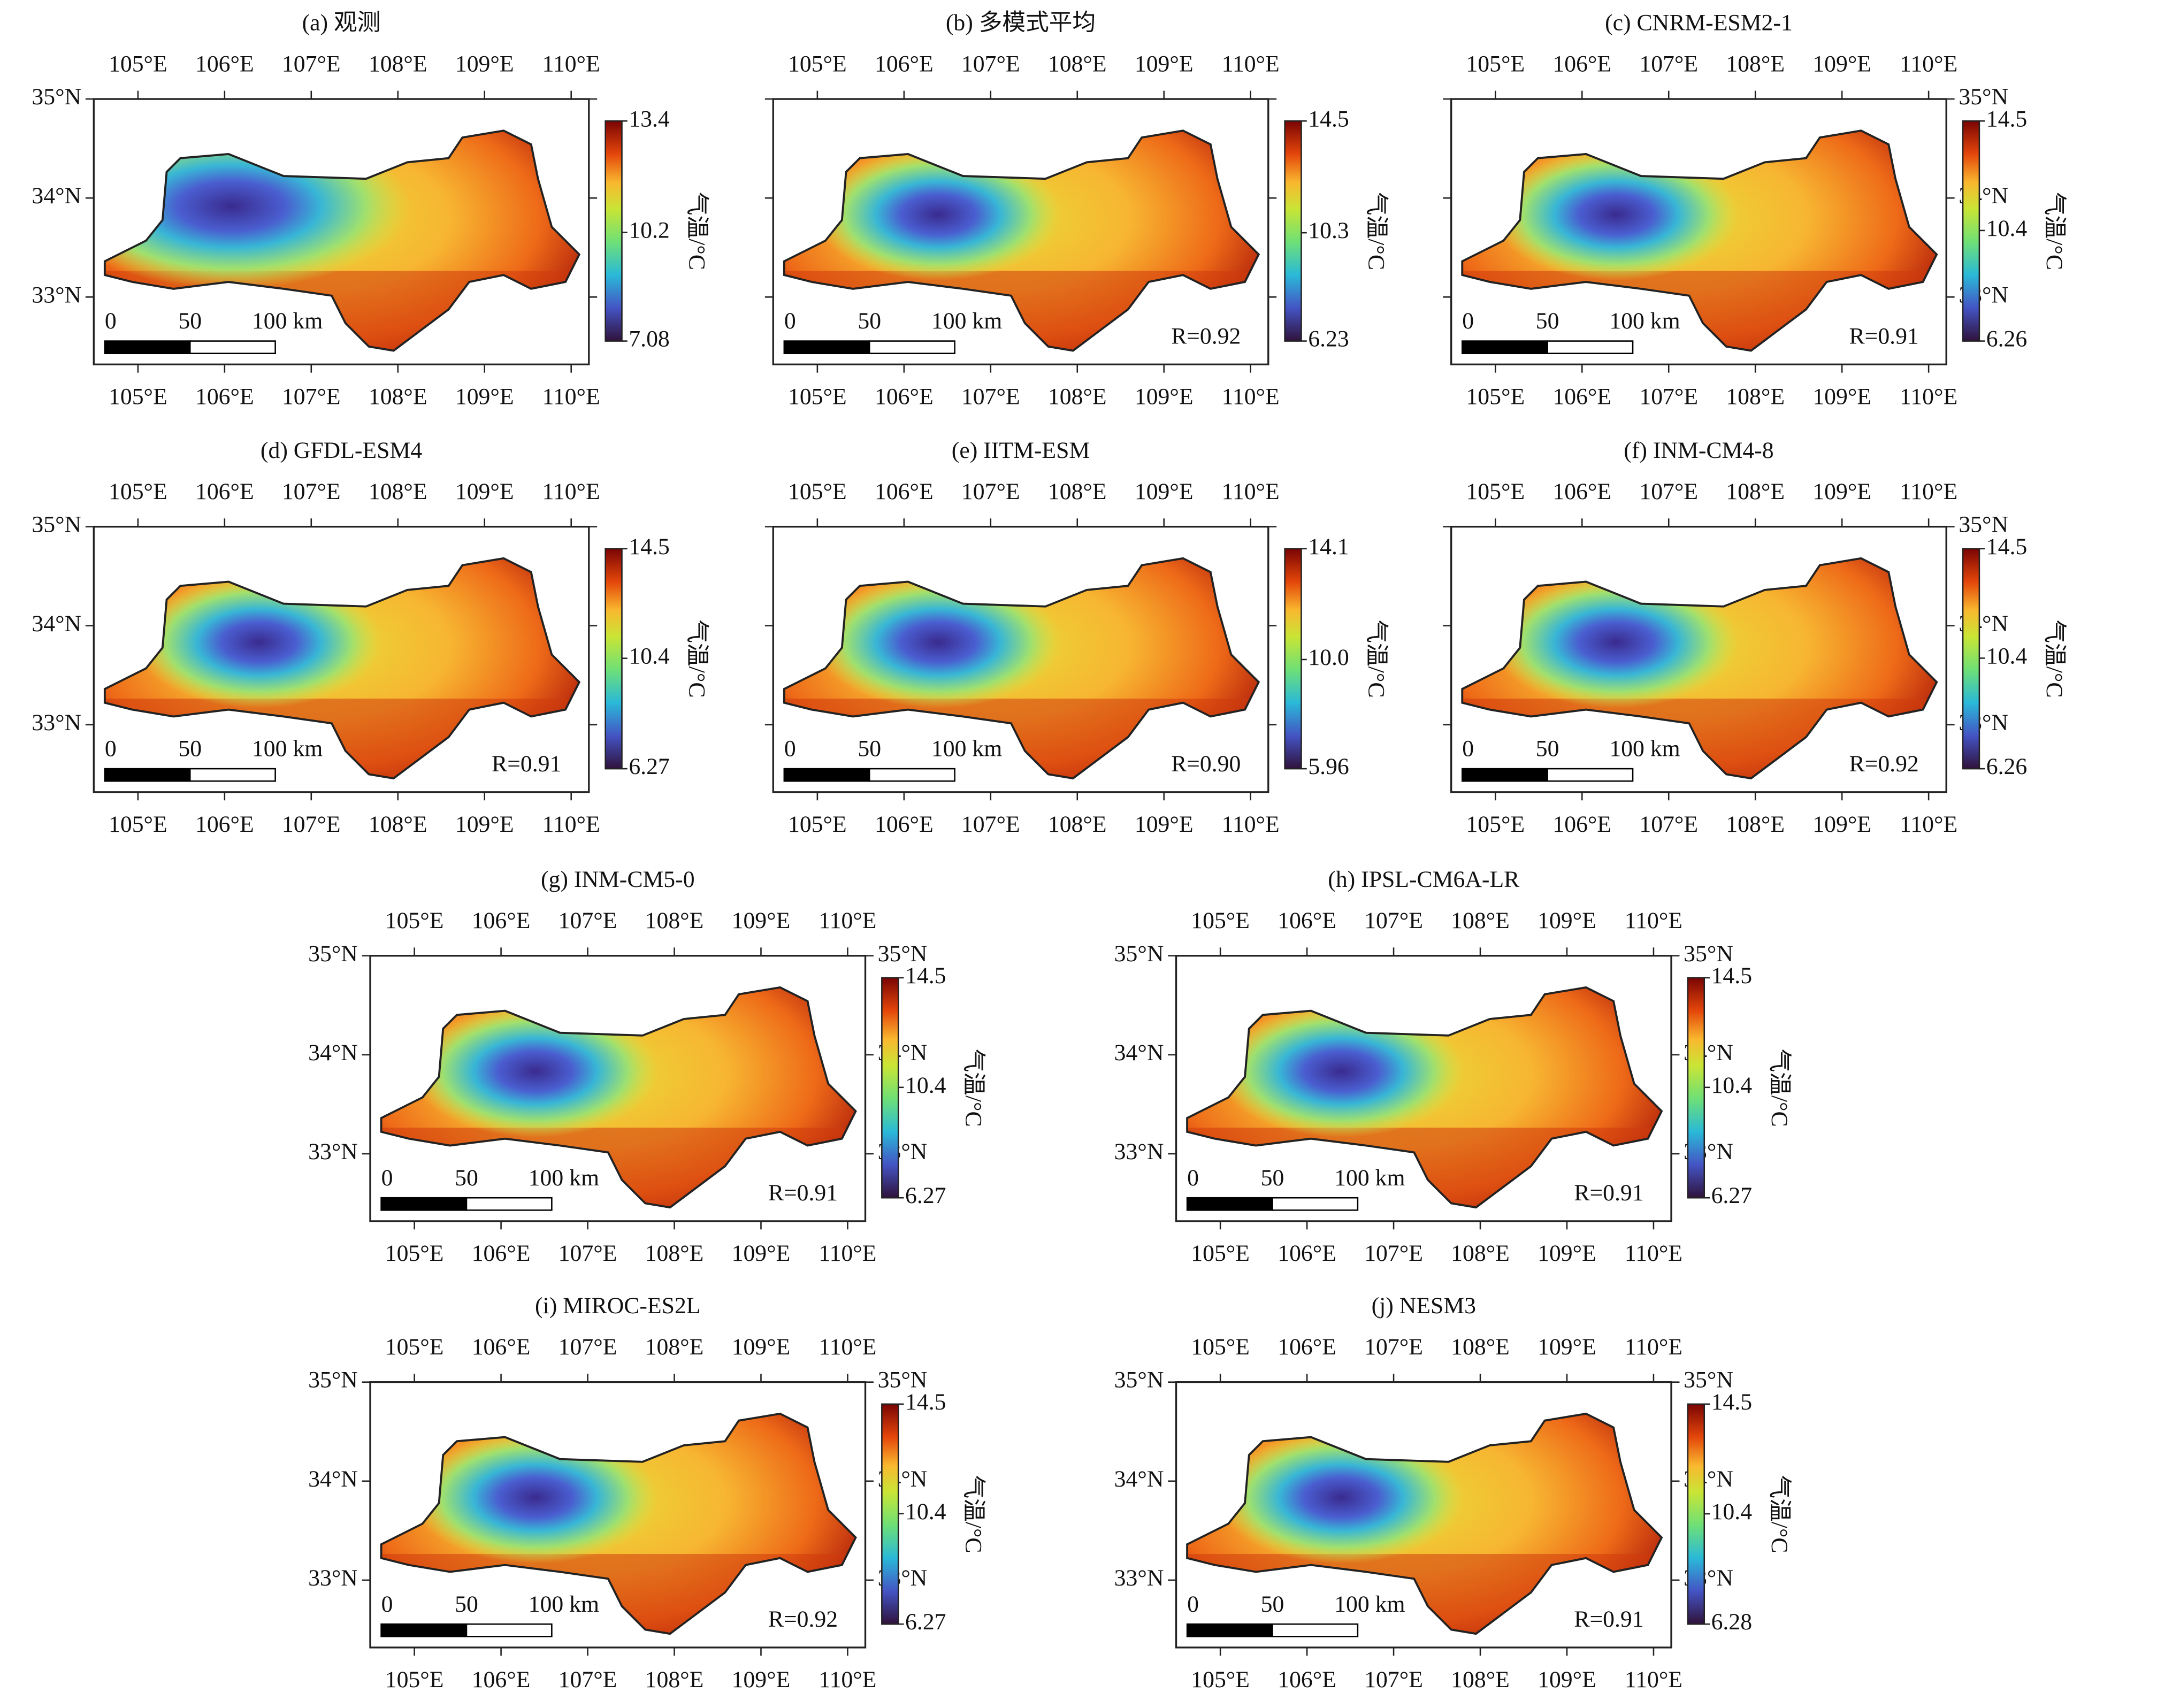 This screenshot has width=2157, height=1708. What do you see at coordinates (2006, 339) in the screenshot?
I see `colorbar-label: 6.26` at bounding box center [2006, 339].